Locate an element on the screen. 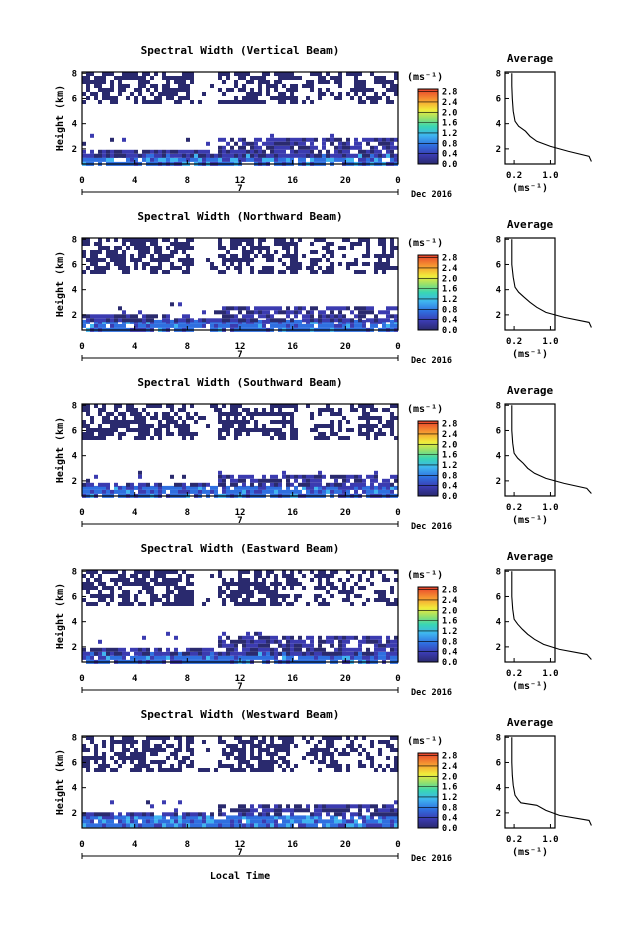 The height and width of the screenshot is (929, 618). average-y-tick-label: 6 is located at coordinates (498, 431).